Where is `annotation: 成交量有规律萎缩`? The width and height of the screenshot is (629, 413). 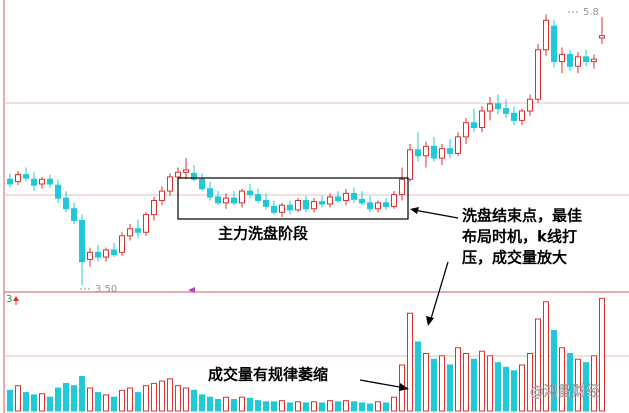
annotation: 成交量有规律萎缩 is located at coordinates (268, 375).